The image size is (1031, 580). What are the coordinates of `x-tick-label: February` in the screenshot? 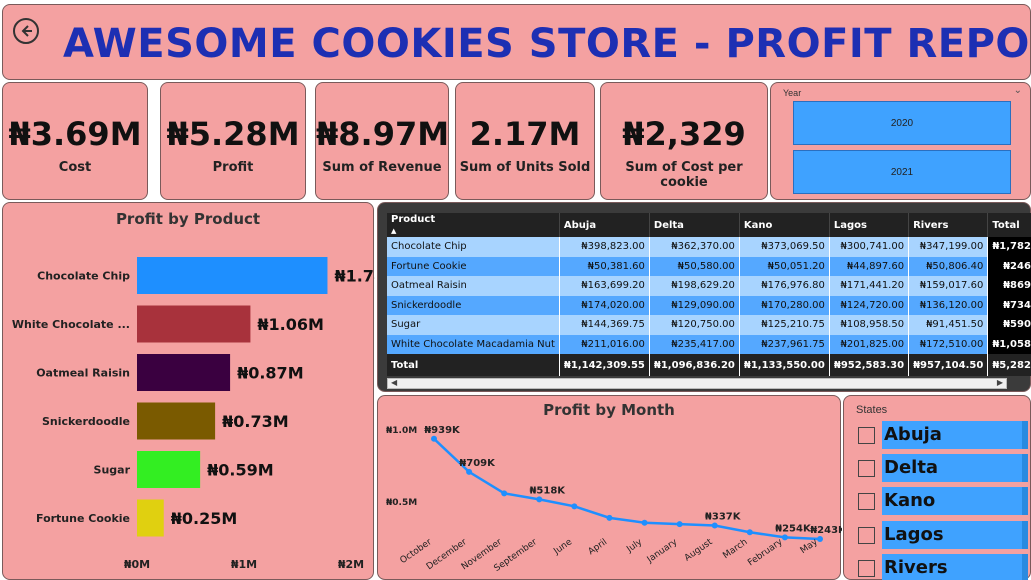 It's located at (765, 552).